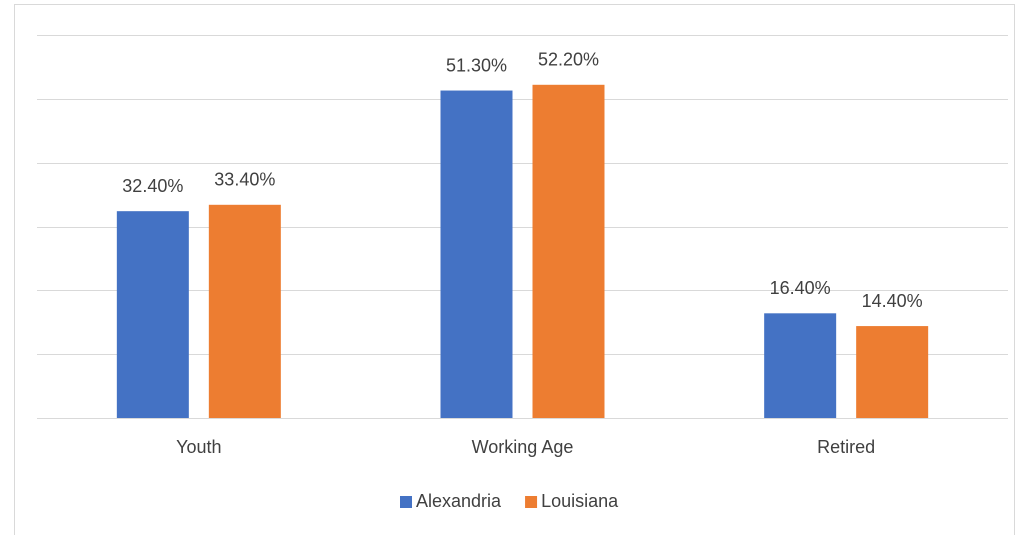 This screenshot has height=535, width=1024. Describe the element at coordinates (523, 447) in the screenshot. I see `x-tick-label: Working Age` at that location.